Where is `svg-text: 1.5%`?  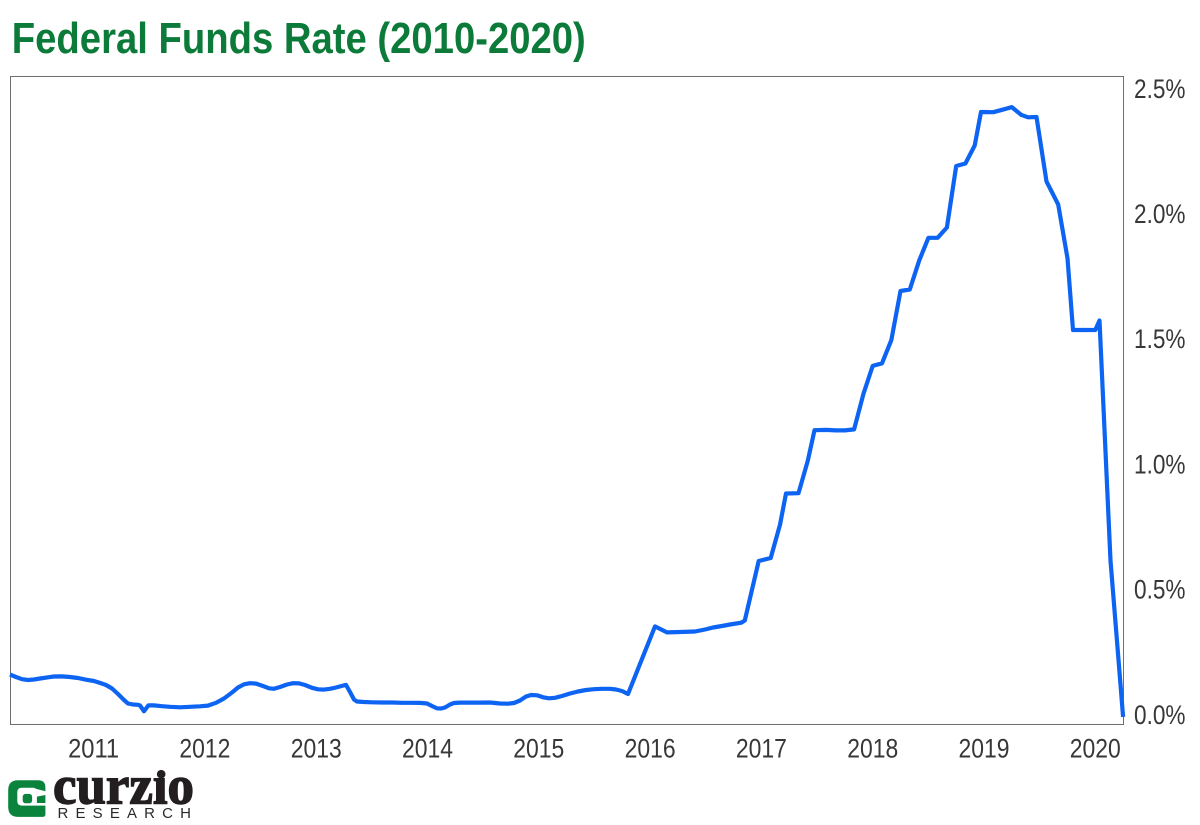 svg-text: 1.5% is located at coordinates (1160, 339).